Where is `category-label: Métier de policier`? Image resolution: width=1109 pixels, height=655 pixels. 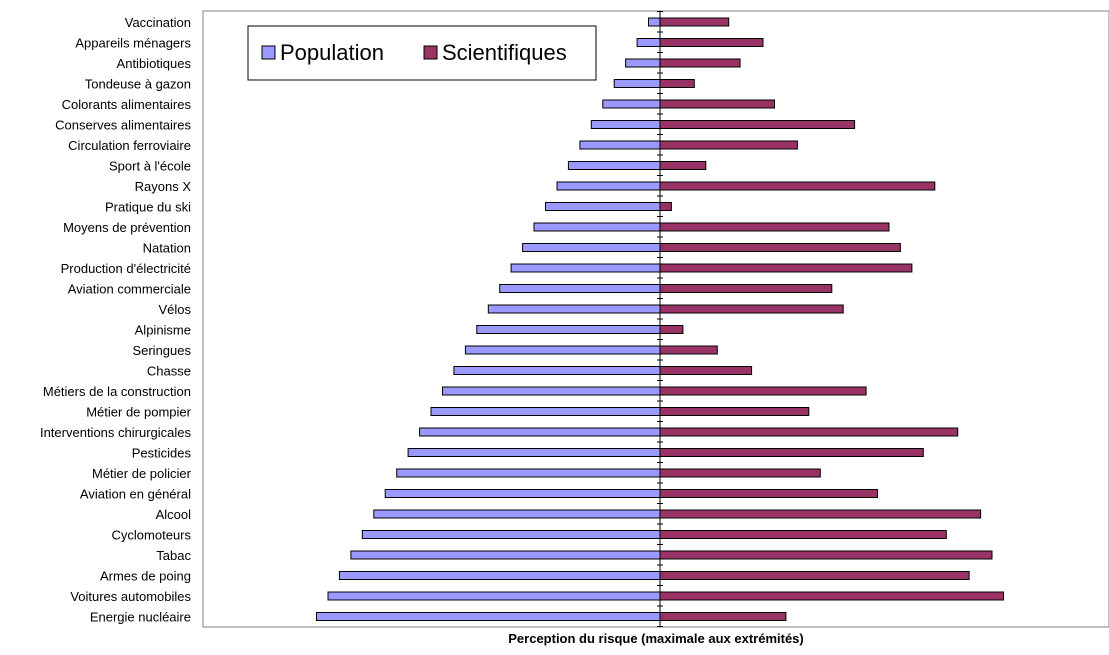
category-label: Métier de policier is located at coordinates (142, 473).